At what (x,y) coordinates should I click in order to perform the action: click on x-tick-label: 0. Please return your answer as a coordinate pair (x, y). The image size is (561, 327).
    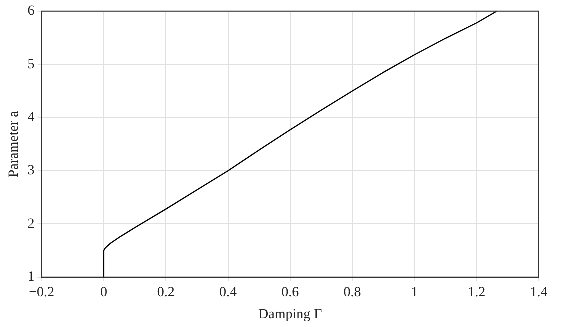
    Looking at the image, I should click on (104, 292).